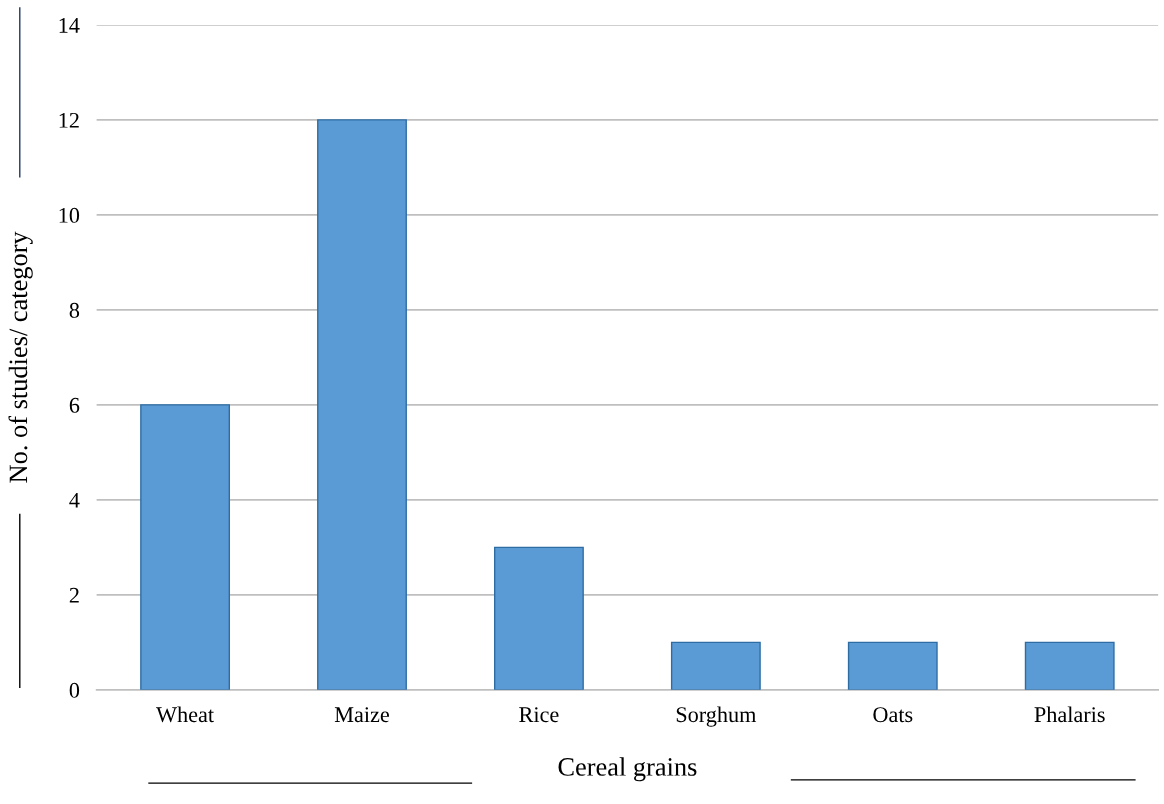 The height and width of the screenshot is (804, 1164). What do you see at coordinates (1069, 714) in the screenshot?
I see `x-tick-label: Phalaris` at bounding box center [1069, 714].